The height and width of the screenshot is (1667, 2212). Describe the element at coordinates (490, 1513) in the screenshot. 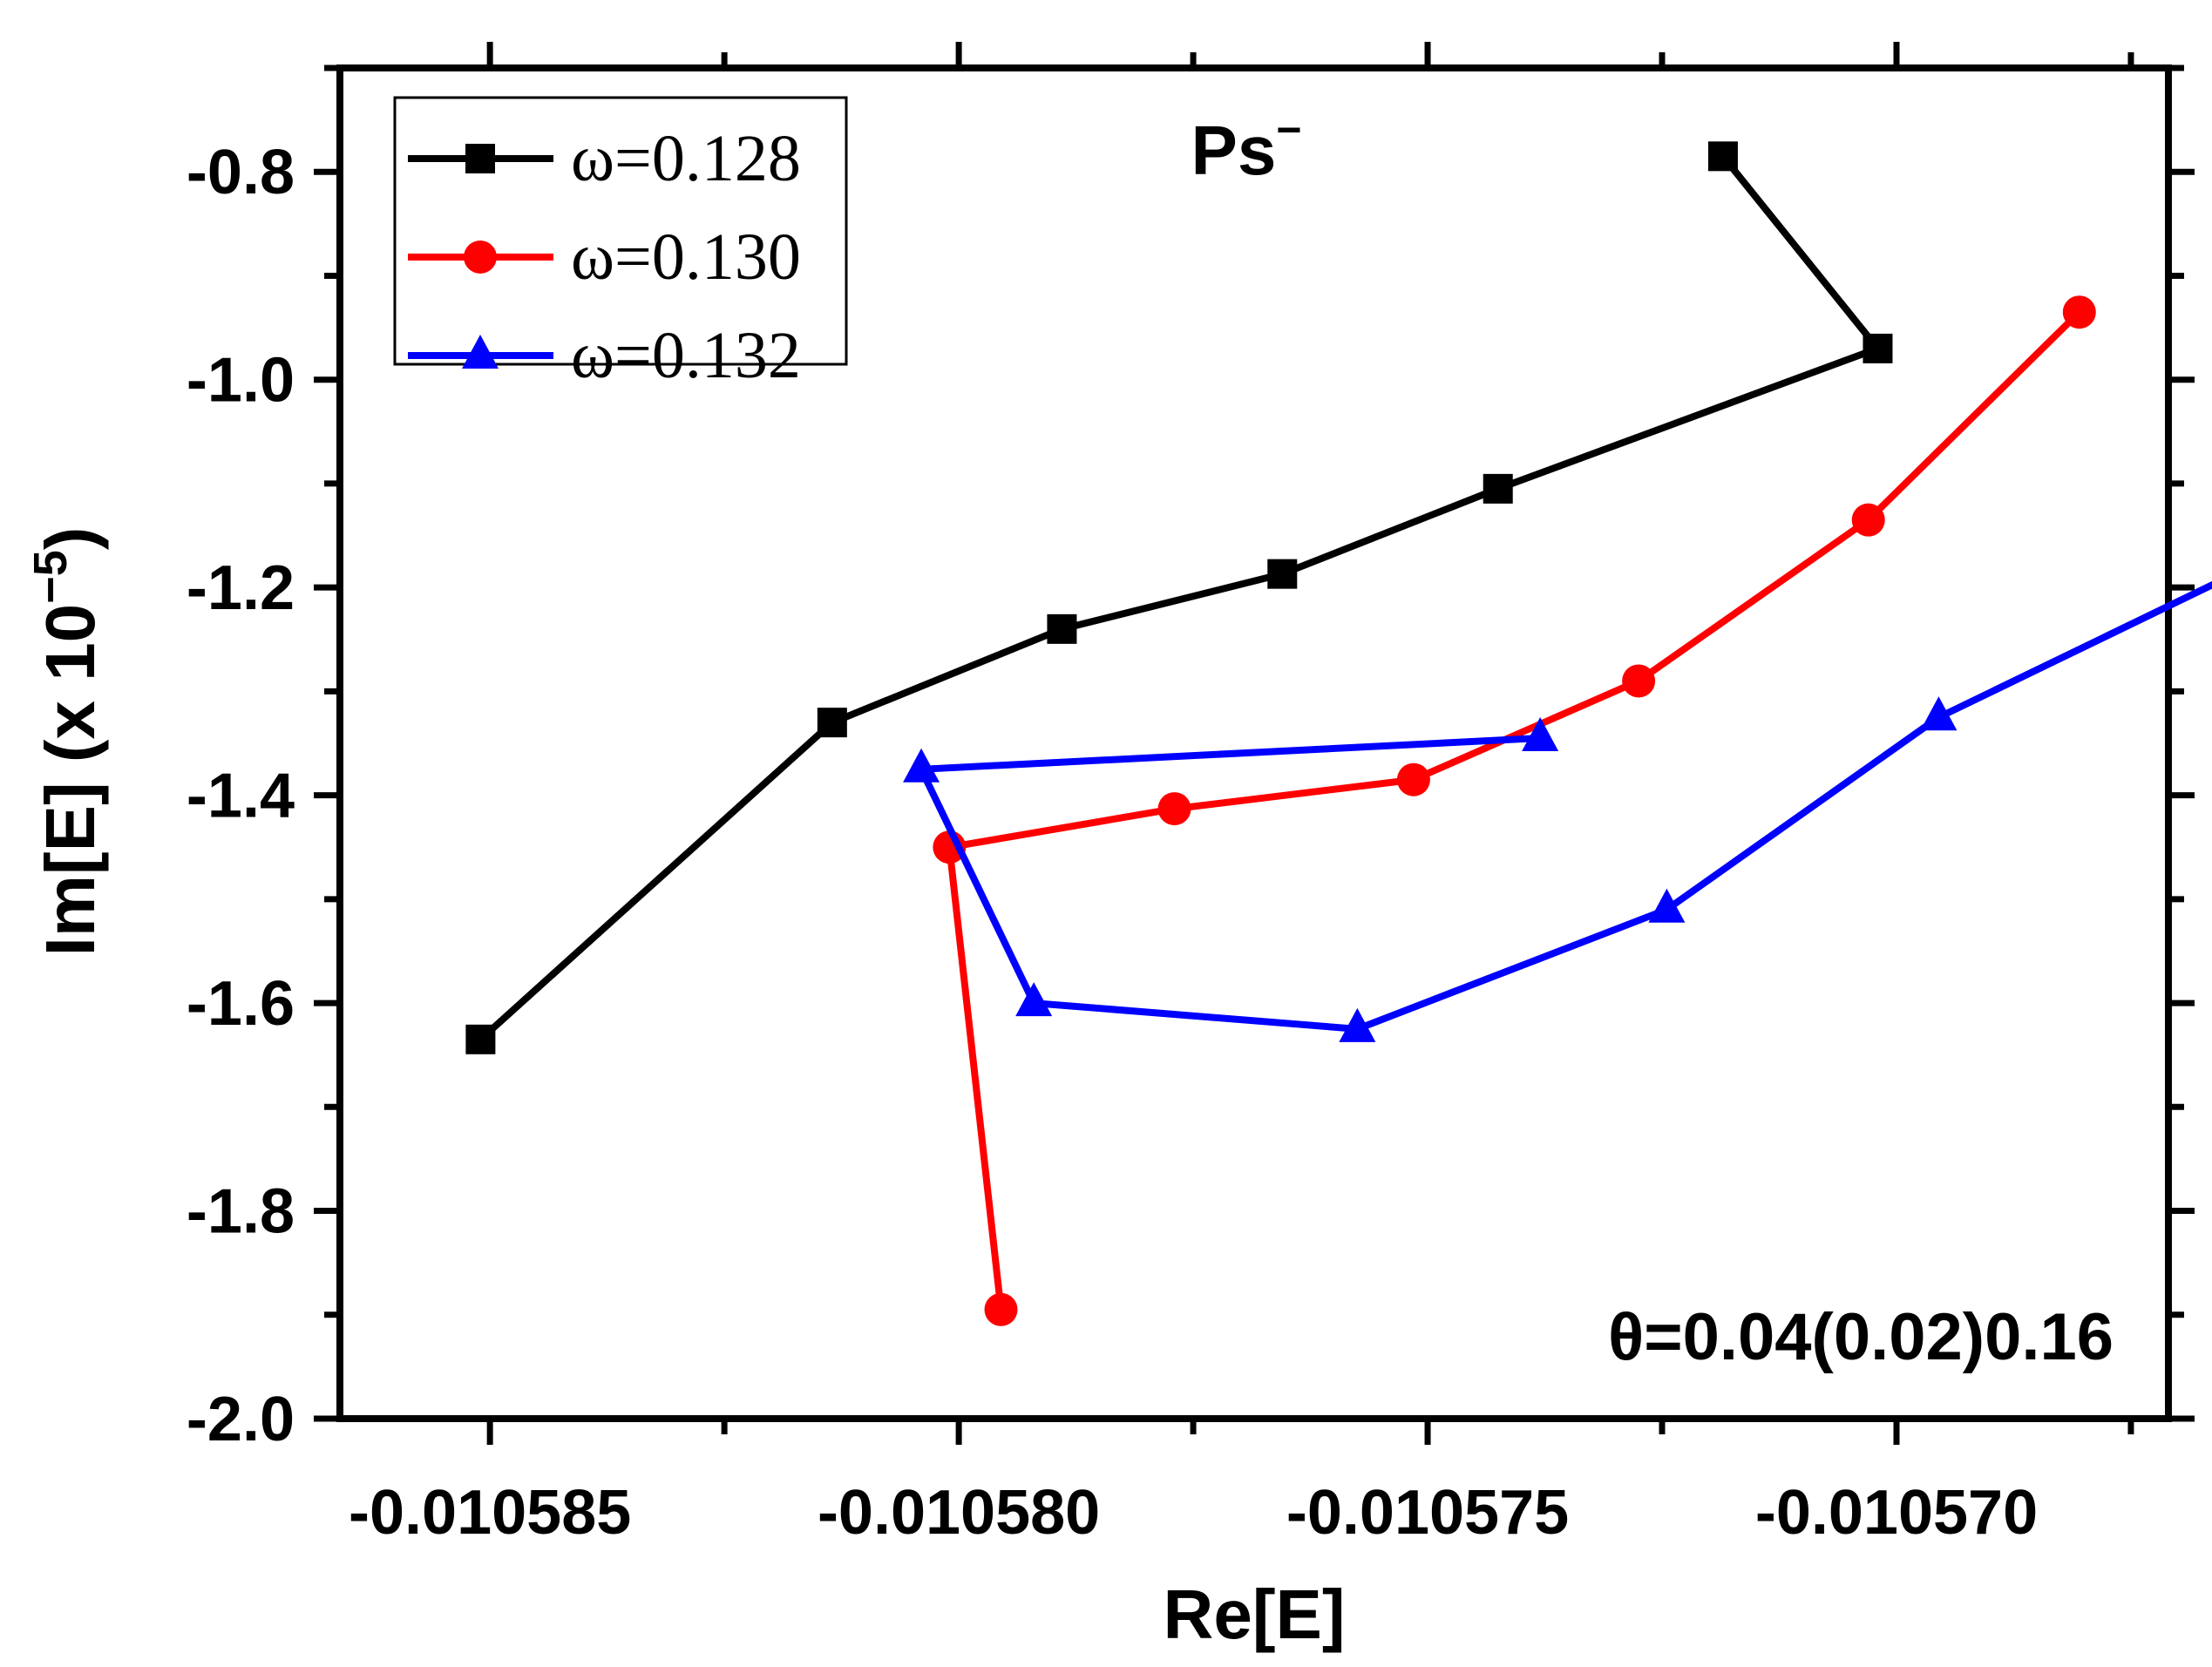

I see `x-tick-label: -0.010585` at that location.